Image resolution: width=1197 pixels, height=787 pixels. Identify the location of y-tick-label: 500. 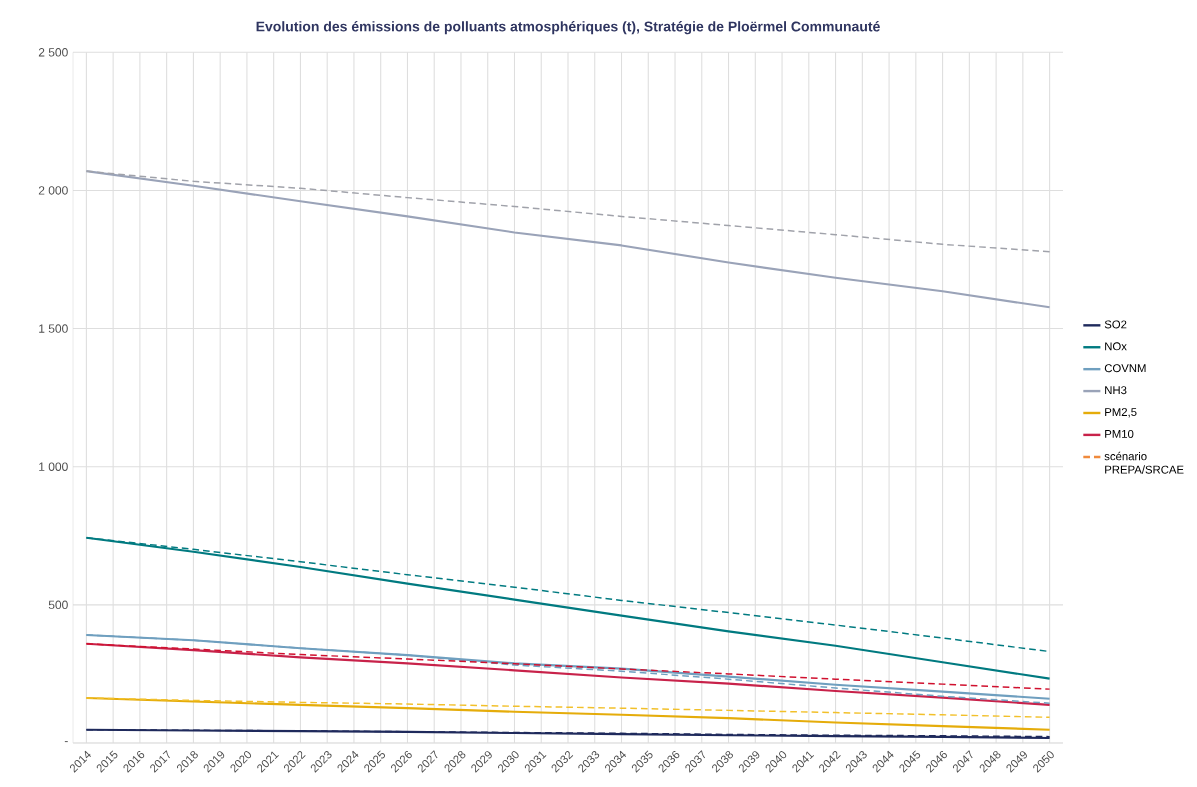
(58, 605).